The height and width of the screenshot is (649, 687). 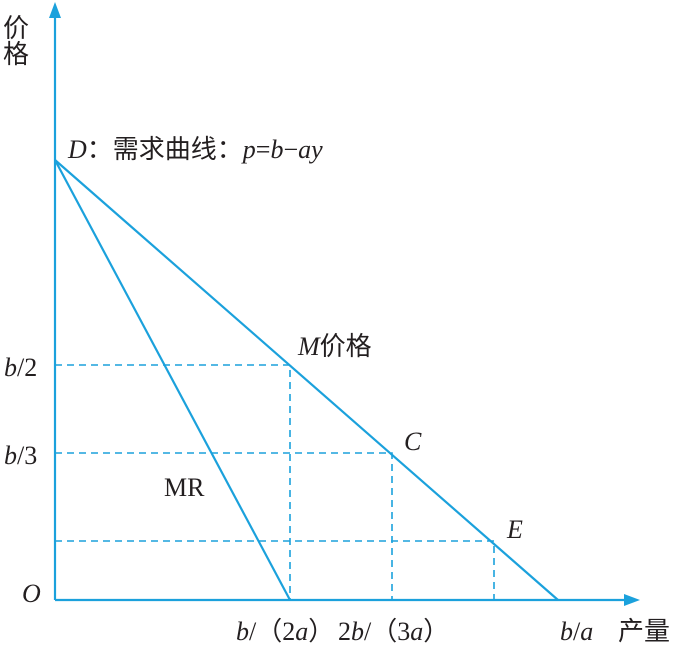 I want to click on label-part: ：需求曲线：, so click(x=165, y=149).